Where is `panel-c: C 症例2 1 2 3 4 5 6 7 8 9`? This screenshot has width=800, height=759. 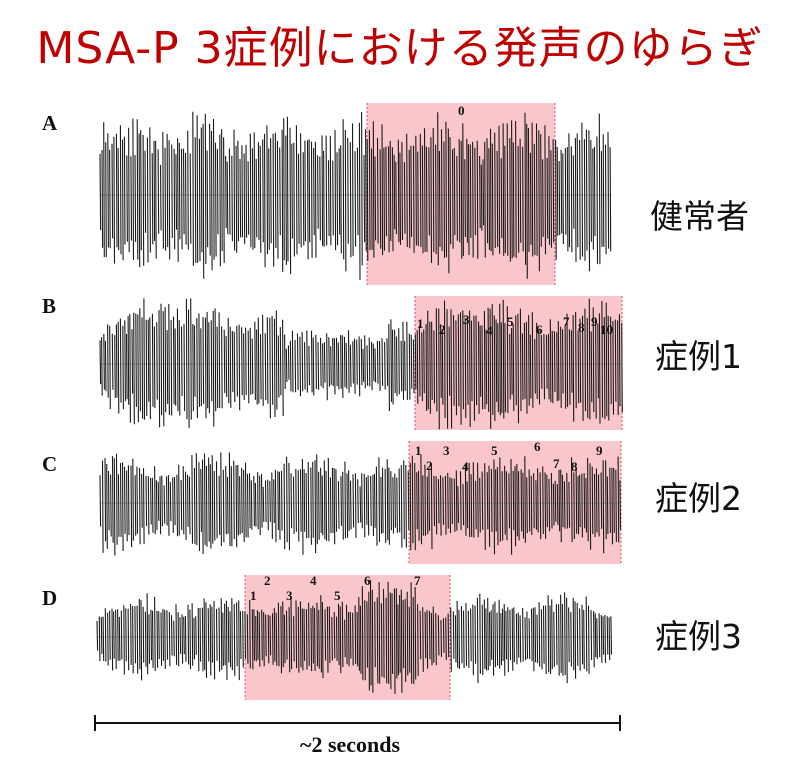 panel-c: C 症例2 1 2 3 4 5 6 7 8 9 is located at coordinates (392, 501).